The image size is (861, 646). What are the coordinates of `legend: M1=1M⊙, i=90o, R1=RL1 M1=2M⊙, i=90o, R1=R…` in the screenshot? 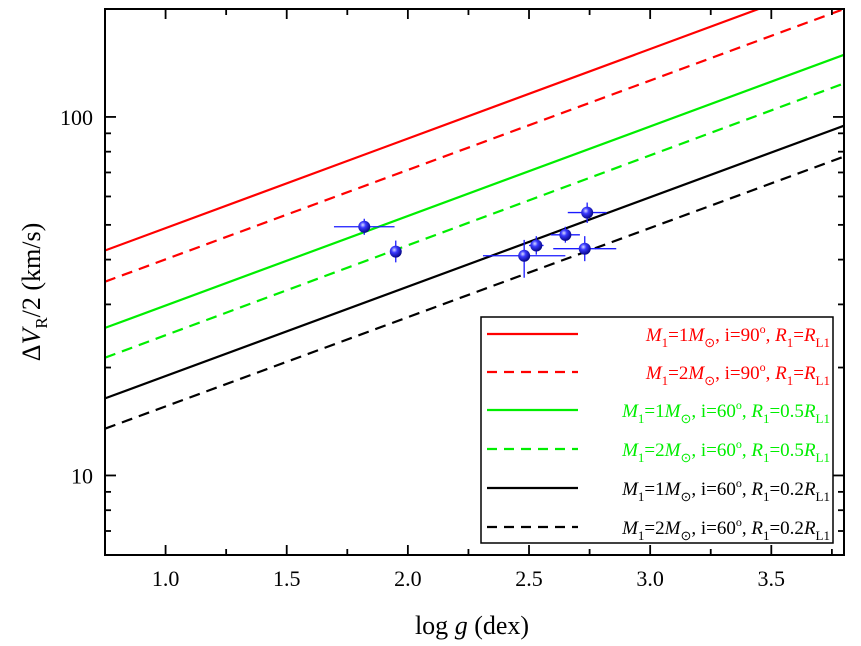 It's located at (657, 430).